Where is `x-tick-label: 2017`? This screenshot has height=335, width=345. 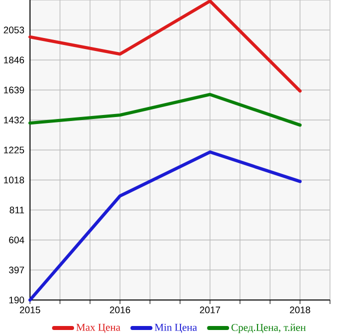
x-tick-label: 2017 is located at coordinates (210, 310).